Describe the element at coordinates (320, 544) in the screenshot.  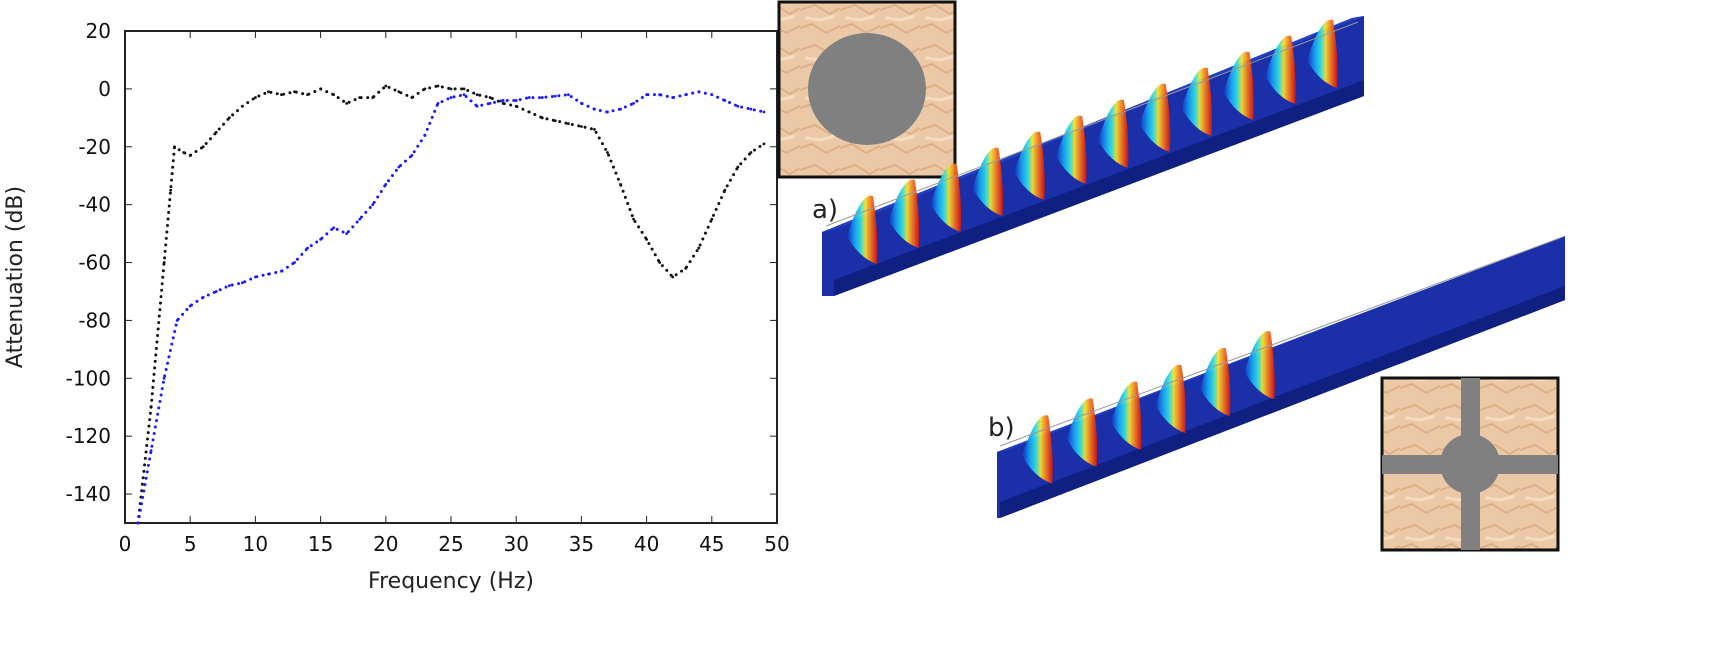
I see `x-tick-label: 15` at that location.